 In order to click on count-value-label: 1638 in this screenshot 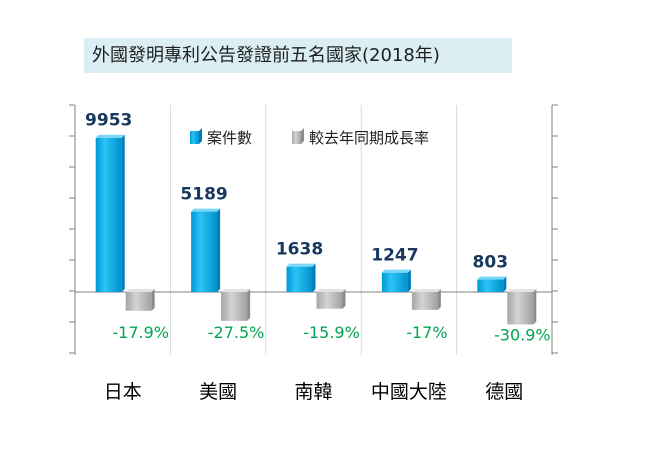, I will do `click(299, 250)`.